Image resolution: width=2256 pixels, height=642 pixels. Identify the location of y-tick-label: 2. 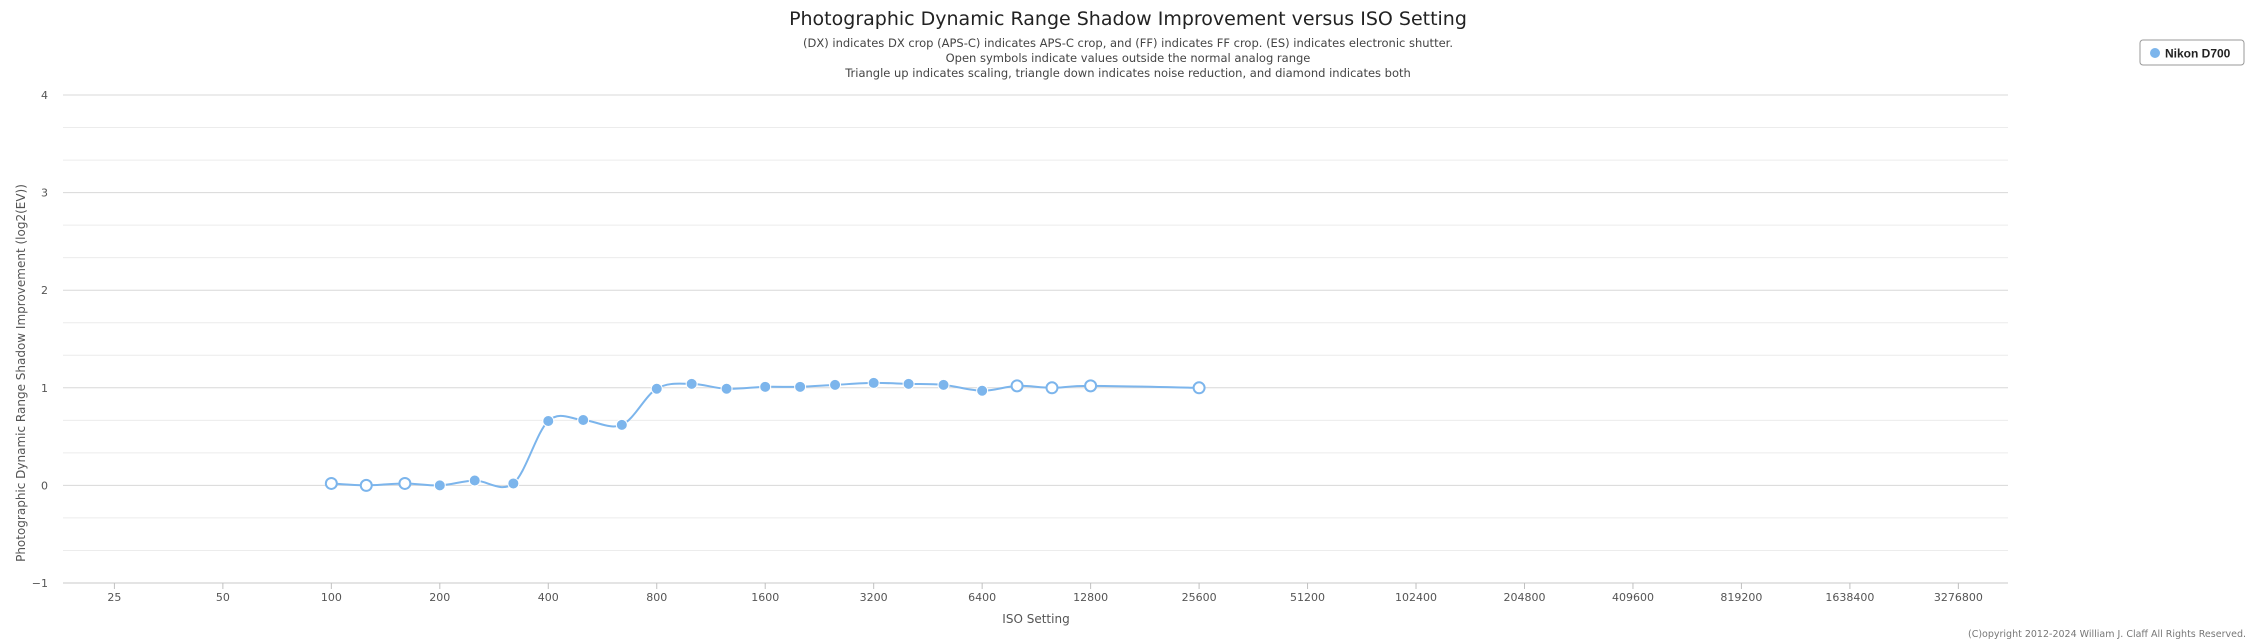
(44, 290).